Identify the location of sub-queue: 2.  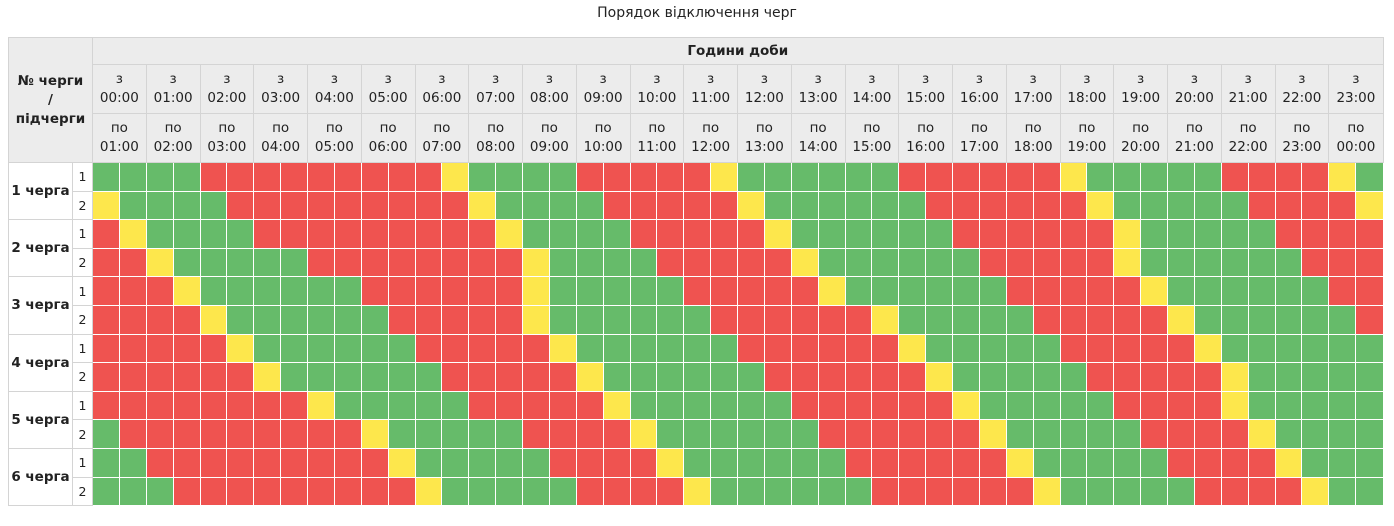
(82, 377).